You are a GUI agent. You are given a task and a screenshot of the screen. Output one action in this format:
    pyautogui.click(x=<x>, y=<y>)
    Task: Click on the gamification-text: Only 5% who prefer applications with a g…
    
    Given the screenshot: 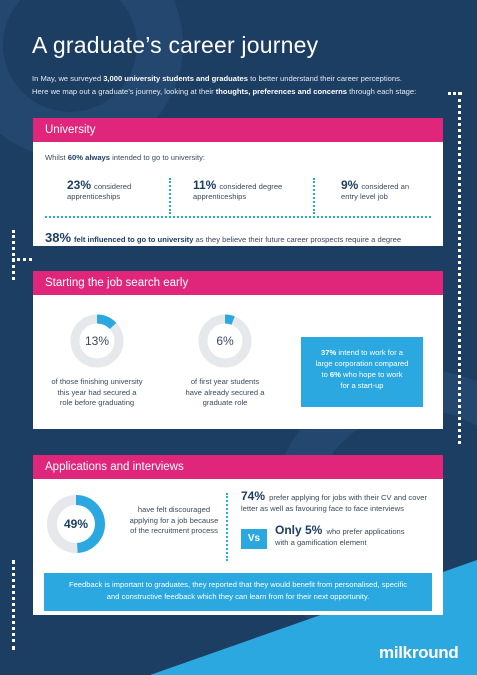 What is the action you would take?
    pyautogui.click(x=340, y=535)
    